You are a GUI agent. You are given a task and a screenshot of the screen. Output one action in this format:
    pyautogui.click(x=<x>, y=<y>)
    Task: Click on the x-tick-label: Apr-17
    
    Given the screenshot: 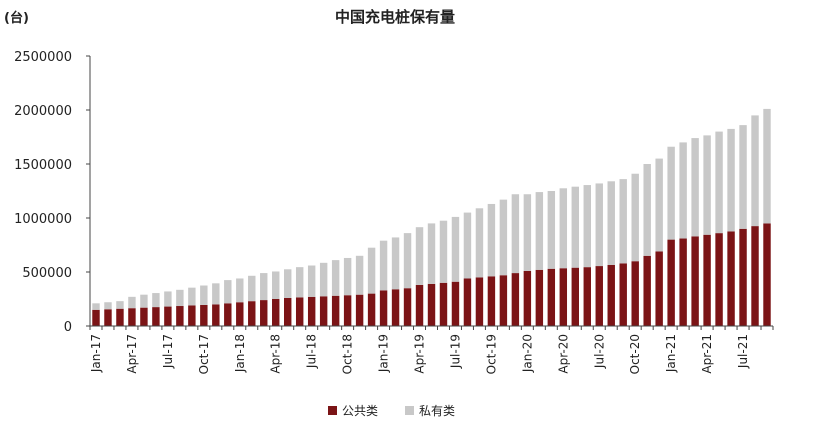 What is the action you would take?
    pyautogui.click(x=132, y=354)
    